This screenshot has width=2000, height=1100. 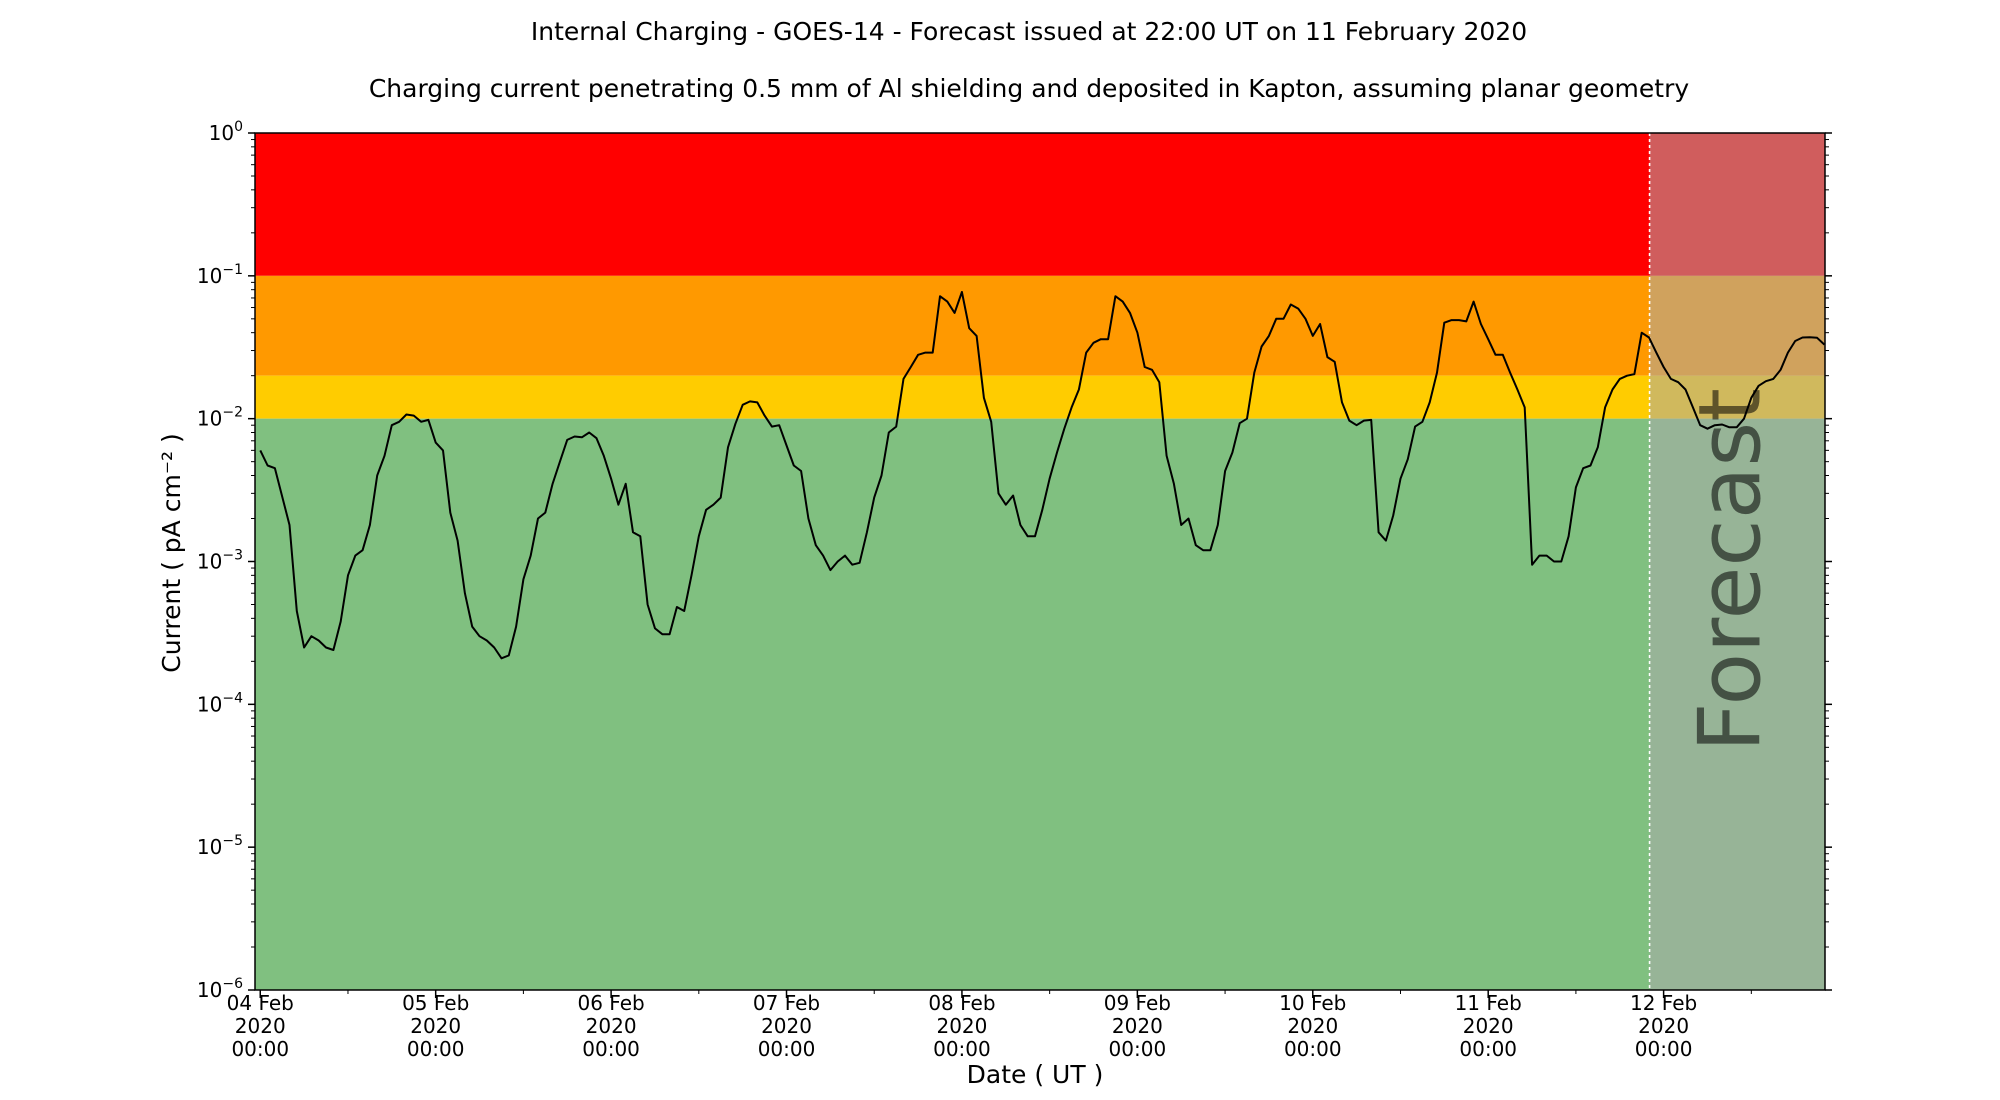 I want to click on x-axis-label: Date ( UT ), so click(x=1035, y=1074).